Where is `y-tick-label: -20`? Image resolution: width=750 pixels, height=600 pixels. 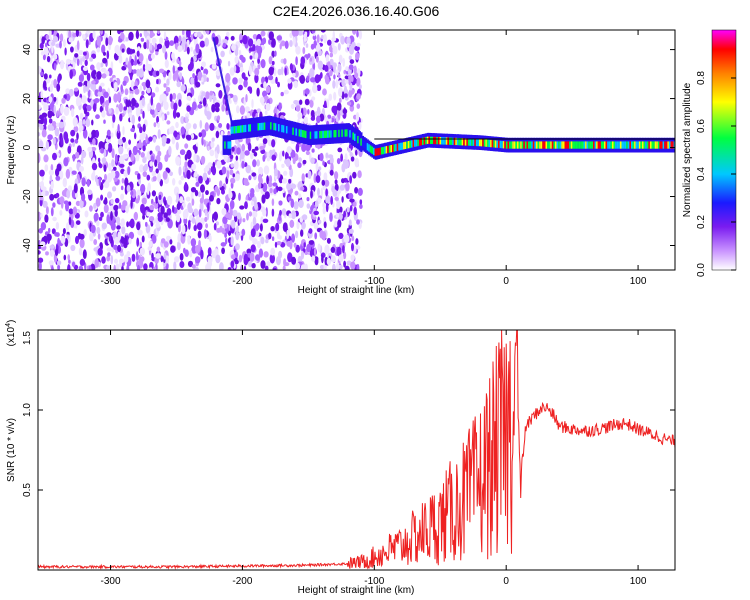
y-tick-label: -20 is located at coordinates (27, 196).